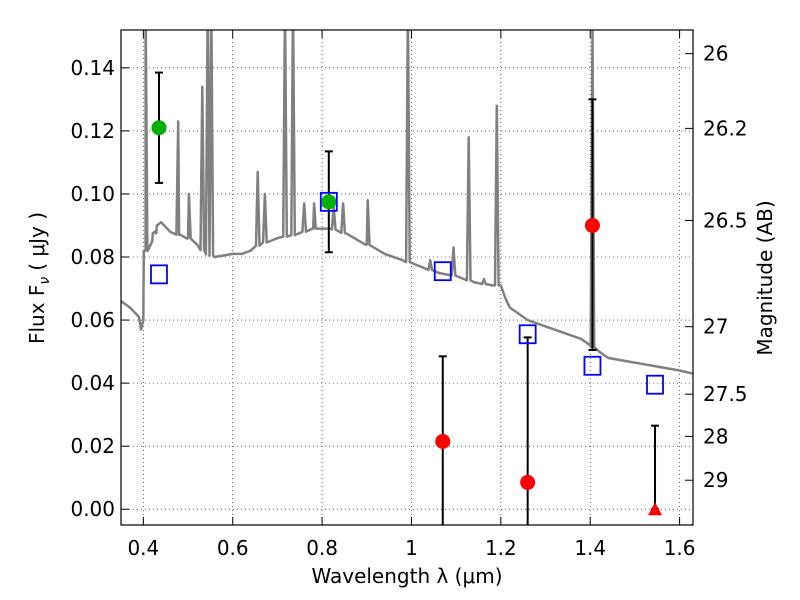  I want to click on y-tick-label: 0.08, so click(92, 257).